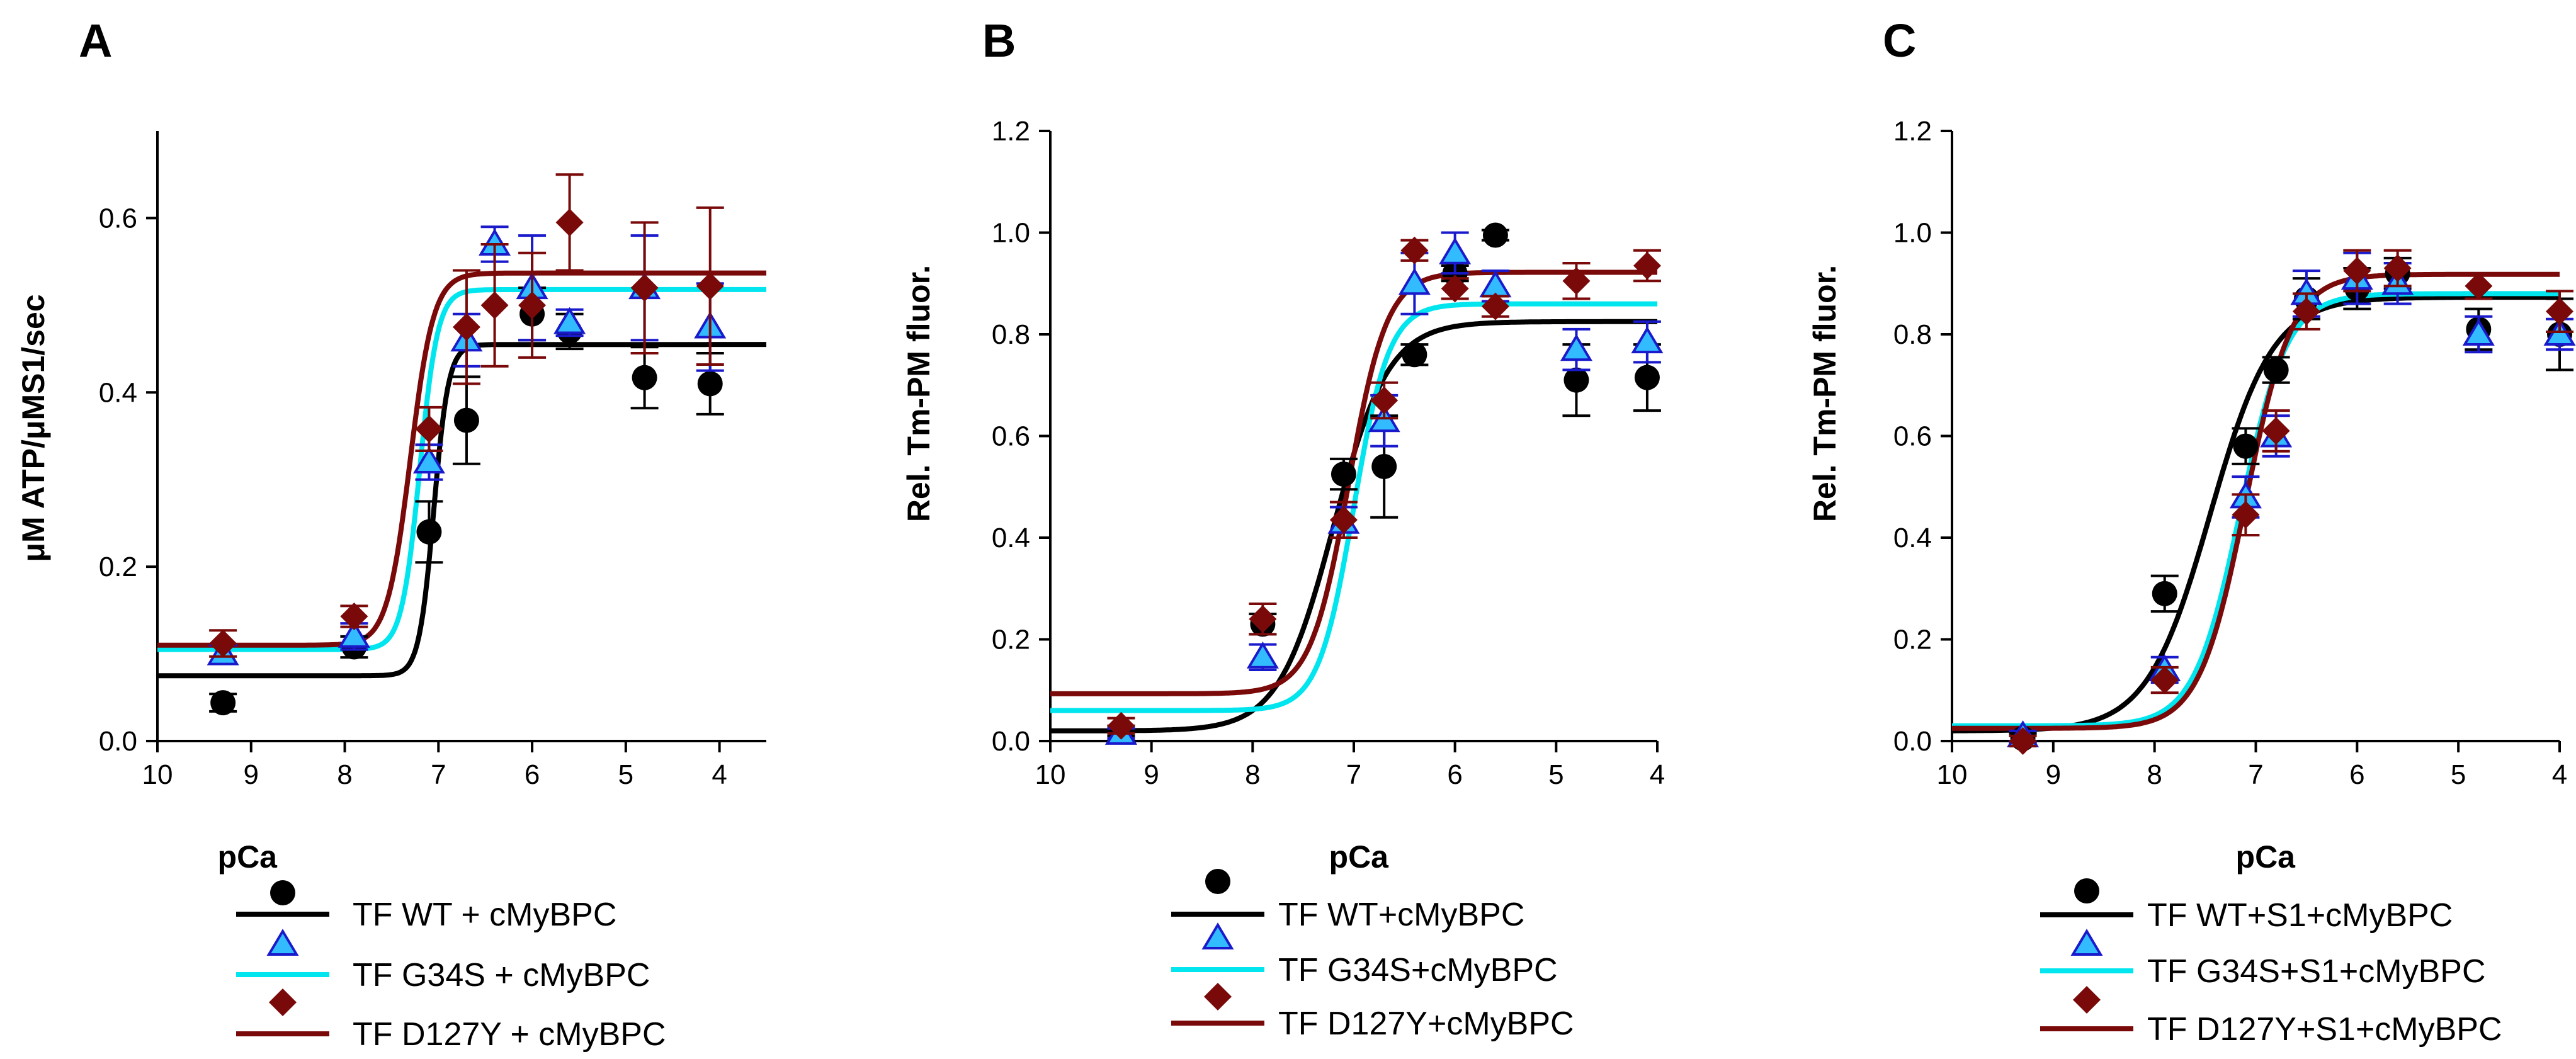  What do you see at coordinates (1011, 334) in the screenshot?
I see `y-tick-label-b: 0.8` at bounding box center [1011, 334].